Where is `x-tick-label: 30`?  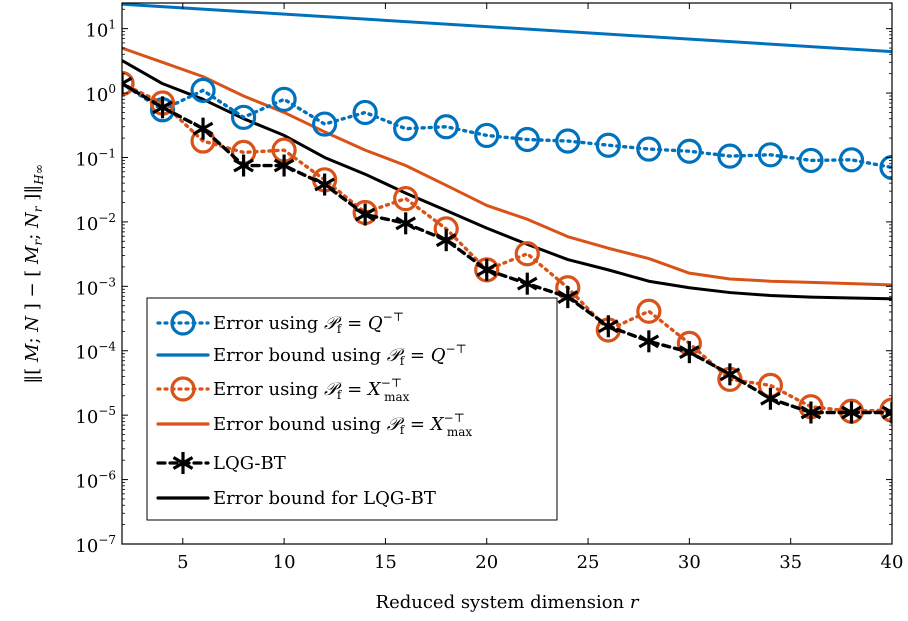 x-tick-label: 30 is located at coordinates (689, 562).